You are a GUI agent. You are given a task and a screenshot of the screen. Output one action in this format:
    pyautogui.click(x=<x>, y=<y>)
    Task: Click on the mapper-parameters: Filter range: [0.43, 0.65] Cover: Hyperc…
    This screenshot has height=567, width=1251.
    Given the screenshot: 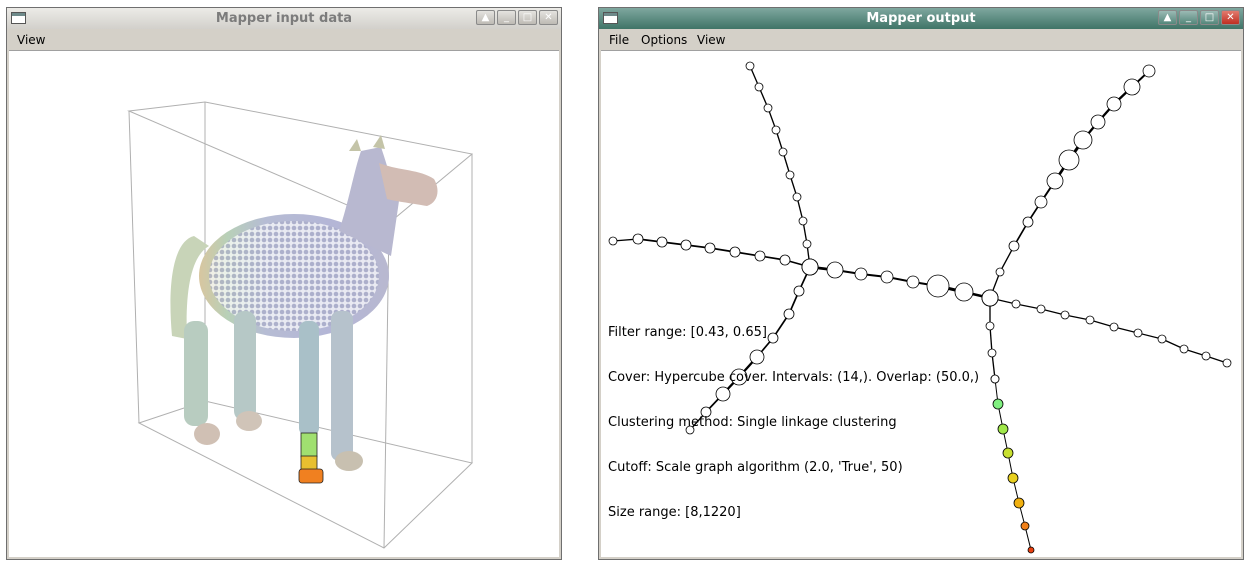 What is the action you would take?
    pyautogui.click(x=793, y=422)
    